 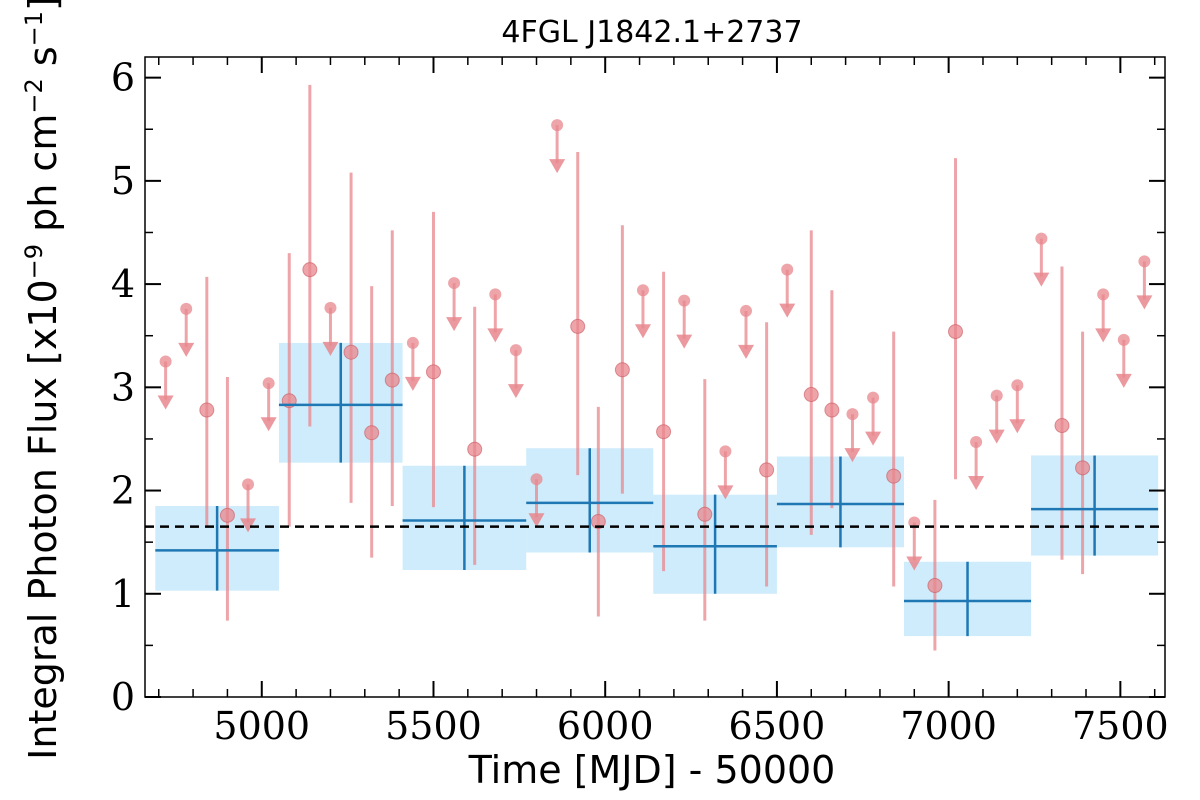 What do you see at coordinates (123, 594) in the screenshot?
I see `y-tick-label: 1` at bounding box center [123, 594].